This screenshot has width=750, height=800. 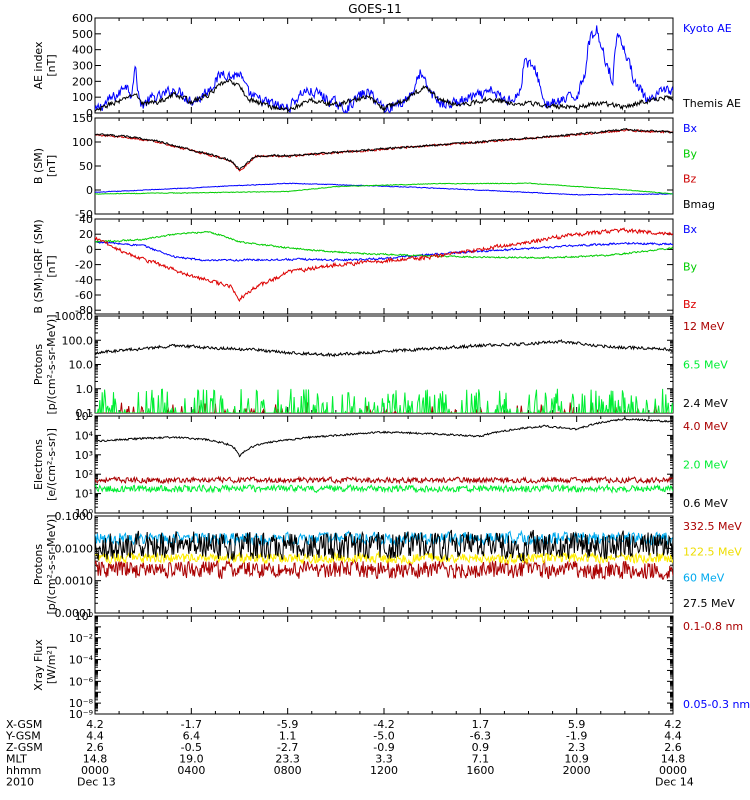 What do you see at coordinates (705, 403) in the screenshot?
I see `legend-entry: 2.4 MeV` at bounding box center [705, 403].